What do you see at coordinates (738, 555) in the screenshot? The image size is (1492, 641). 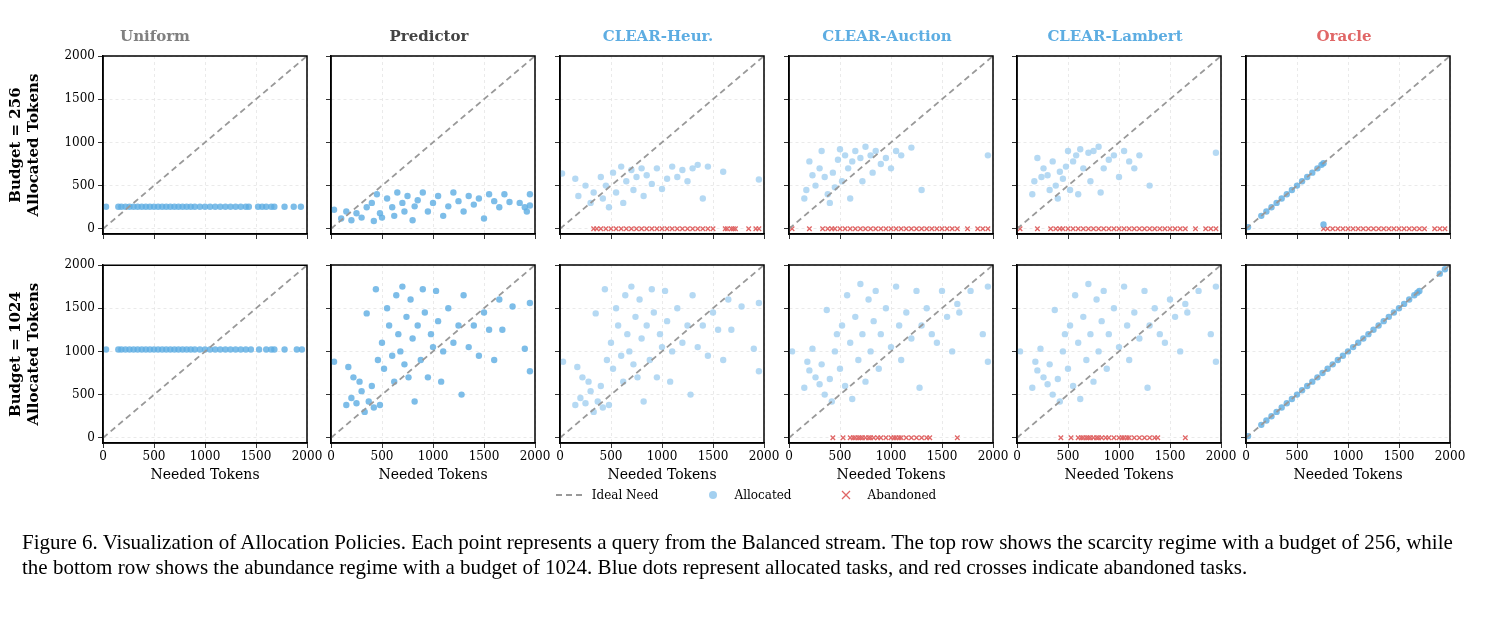 I see `caption: Figure 6. Visualization of Allocation Policies. Each point represents a query from the Balanced stream. The top row shows the scarcity regime with a budget of 256, while the bottom row shows the abundance regime with a budget of 1024. Blue dots represent allocated tasks, and red crosses indicate abandoned tasks.` at bounding box center [738, 555].